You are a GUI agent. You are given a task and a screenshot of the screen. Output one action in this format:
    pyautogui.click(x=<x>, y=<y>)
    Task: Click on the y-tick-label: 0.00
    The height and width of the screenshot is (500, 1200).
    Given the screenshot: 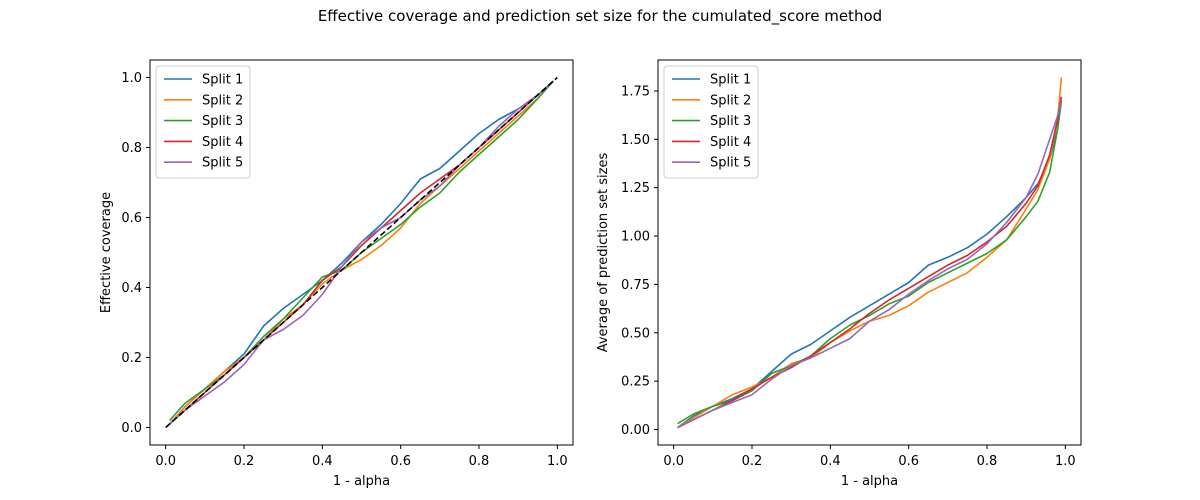 What is the action you would take?
    pyautogui.click(x=635, y=430)
    